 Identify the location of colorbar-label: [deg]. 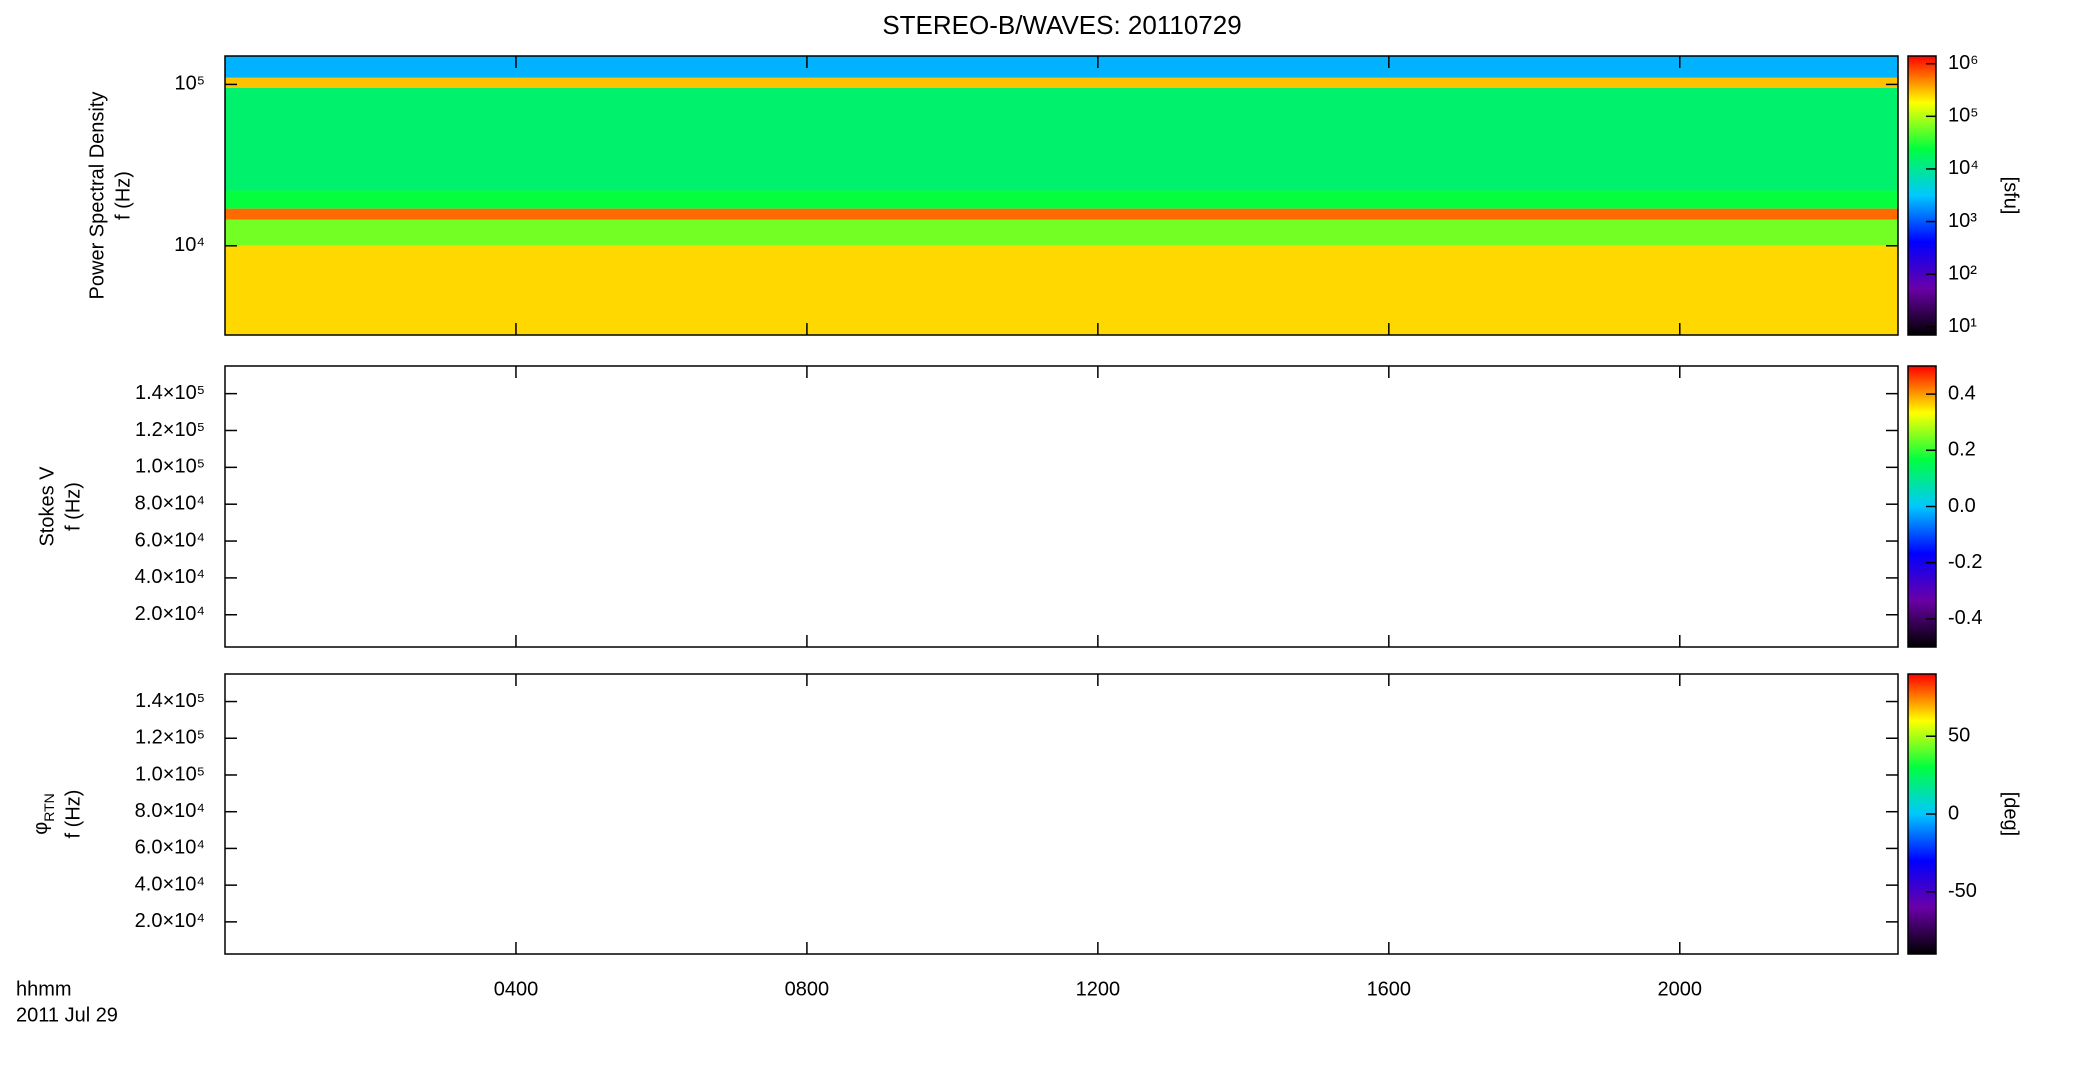
(2011, 814).